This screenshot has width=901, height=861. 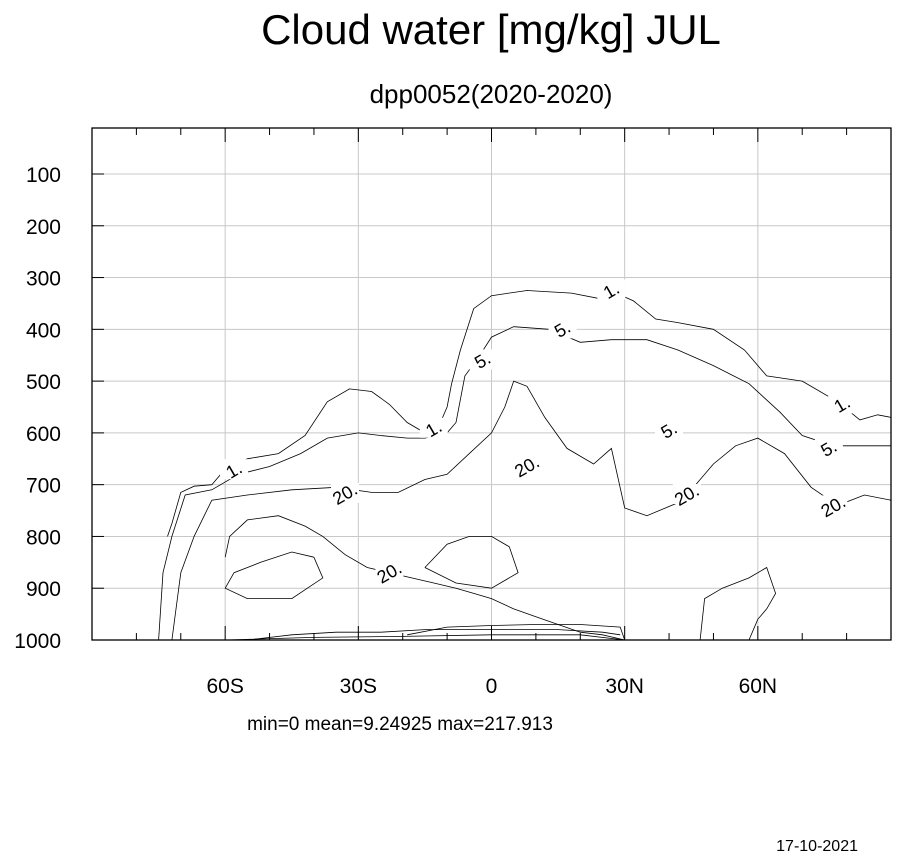 What do you see at coordinates (43, 382) in the screenshot?
I see `y-tick-label: 500` at bounding box center [43, 382].